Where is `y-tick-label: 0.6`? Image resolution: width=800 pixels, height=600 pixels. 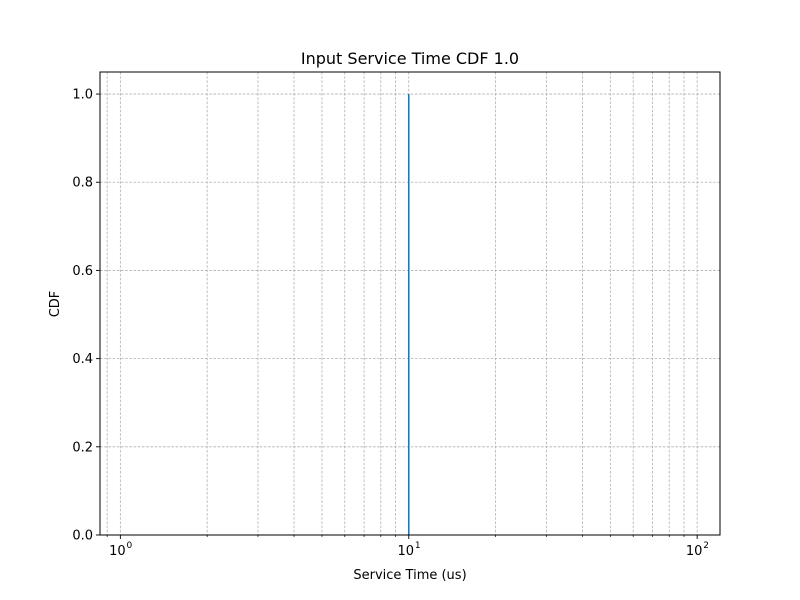
y-tick-label: 0.6 is located at coordinates (82, 271).